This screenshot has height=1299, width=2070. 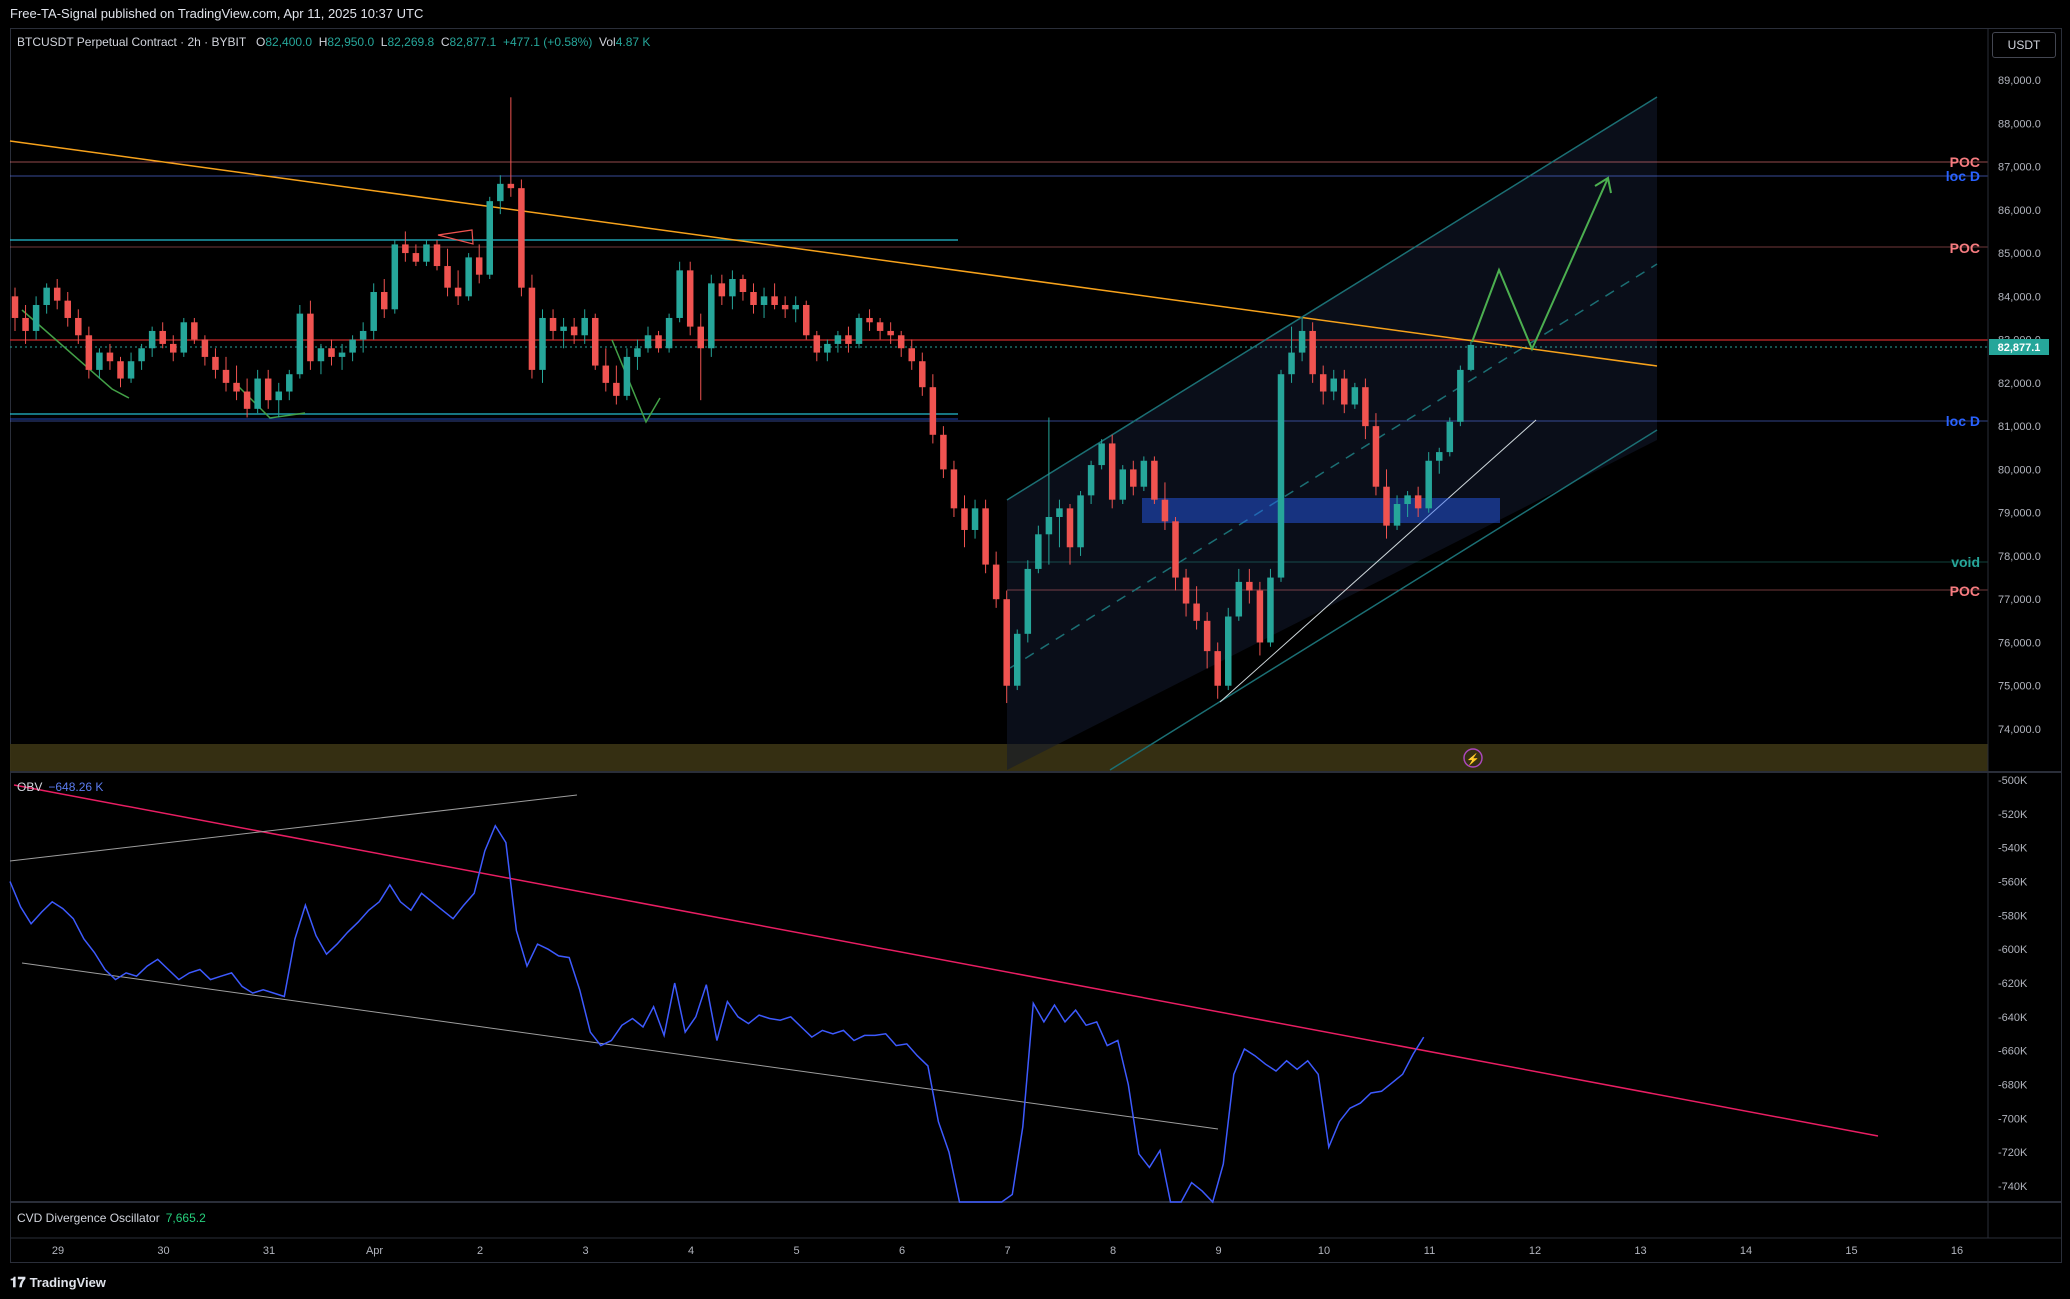 I want to click on cvd-legend: CVD Divergence Oscillator 7,665.2, so click(x=111, y=1218).